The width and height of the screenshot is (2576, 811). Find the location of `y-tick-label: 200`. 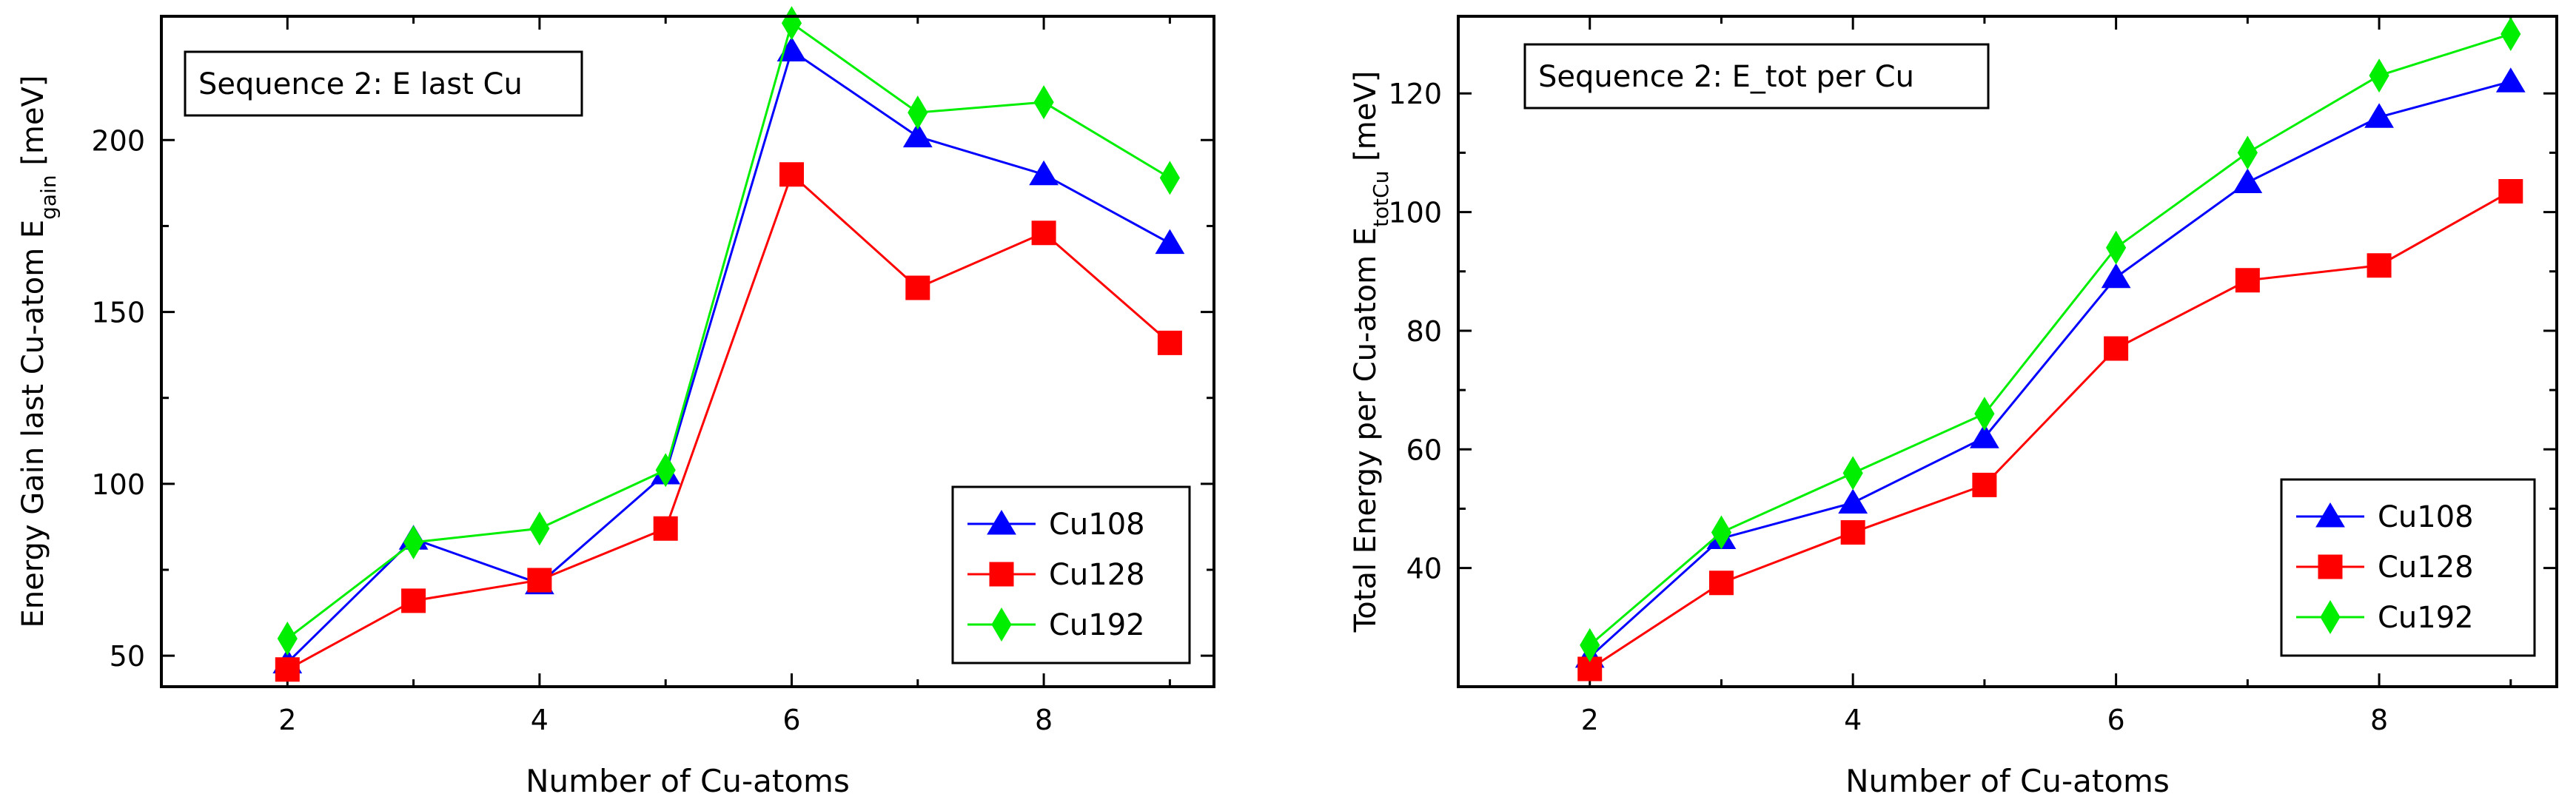

y-tick-label: 200 is located at coordinates (118, 140).